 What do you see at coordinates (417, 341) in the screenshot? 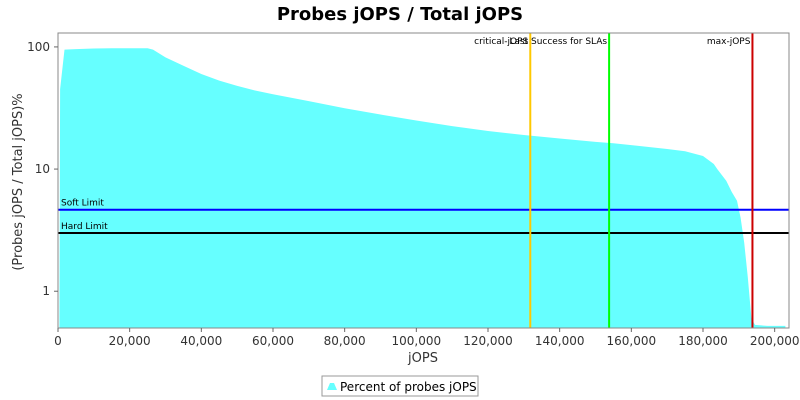
I see `x-tick-label-5: 100,000` at bounding box center [417, 341].